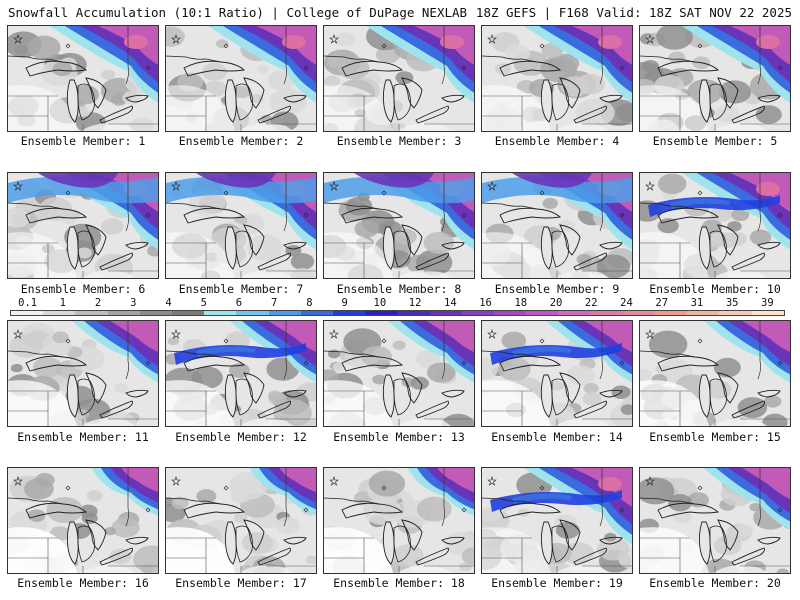 The height and width of the screenshot is (600, 800). Describe the element at coordinates (452, 42) in the screenshot. I see `snow-band-pink` at that location.